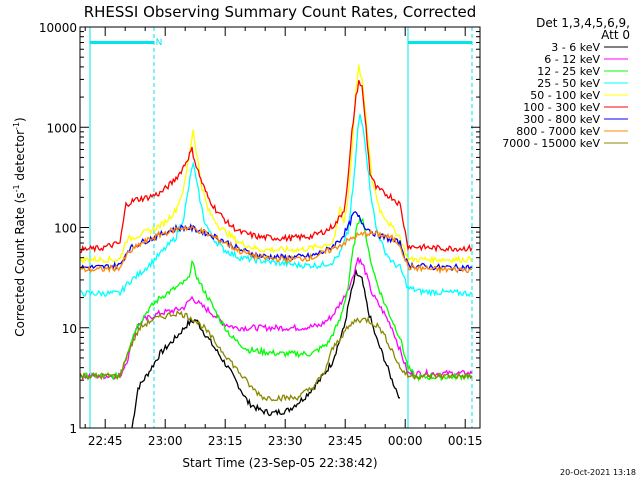  Describe the element at coordinates (58, 28) in the screenshot. I see `y-tick-label-4: 10000` at that location.